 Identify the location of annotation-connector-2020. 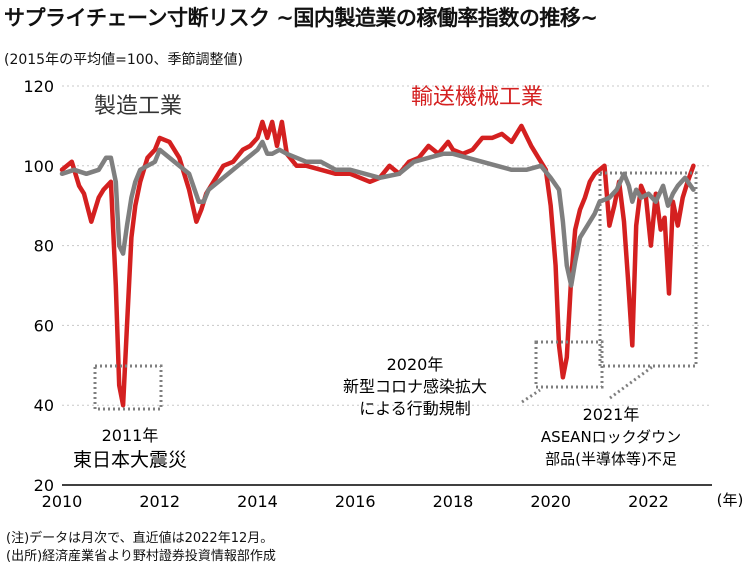
(531, 396).